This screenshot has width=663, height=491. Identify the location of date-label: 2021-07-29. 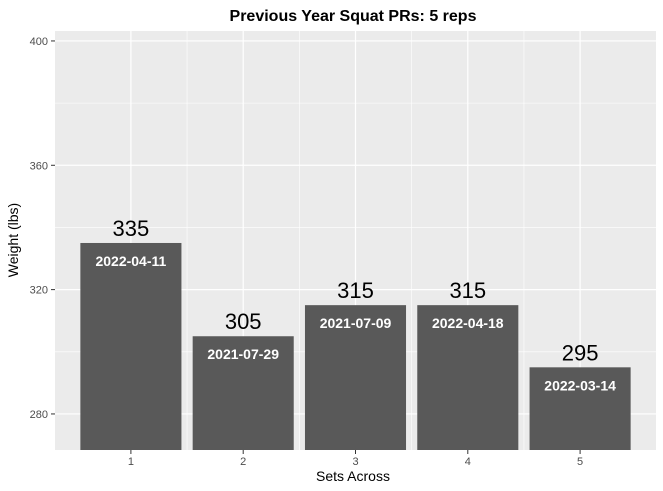
(243, 354).